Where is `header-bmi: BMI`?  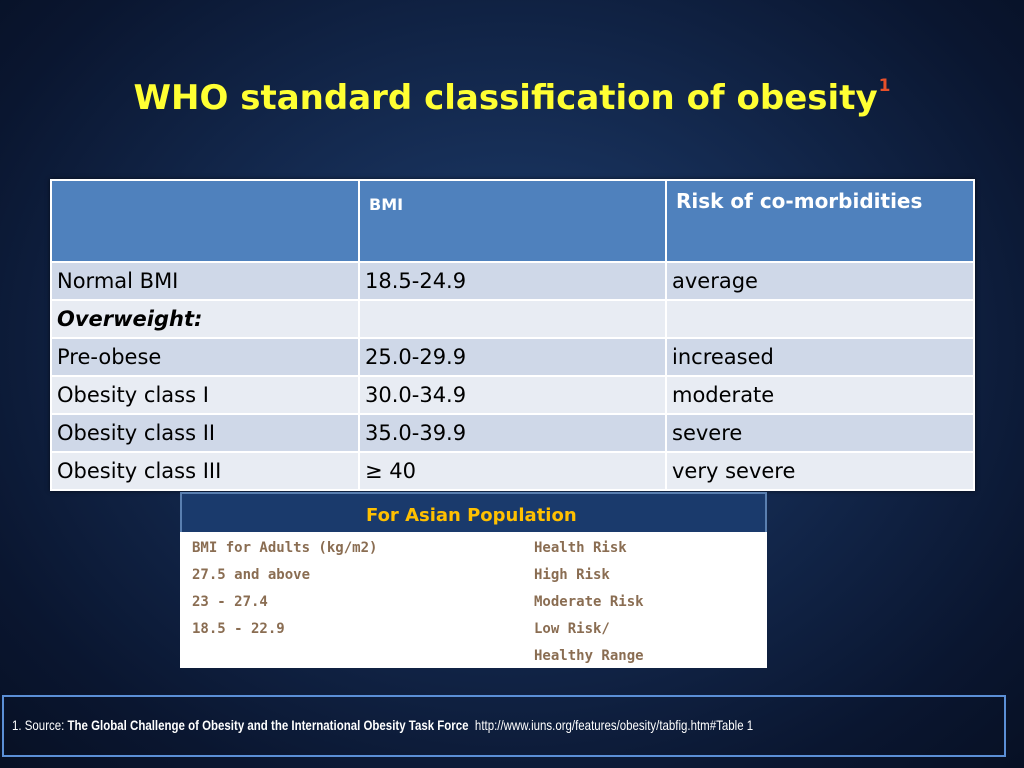
header-bmi: BMI is located at coordinates (512, 221).